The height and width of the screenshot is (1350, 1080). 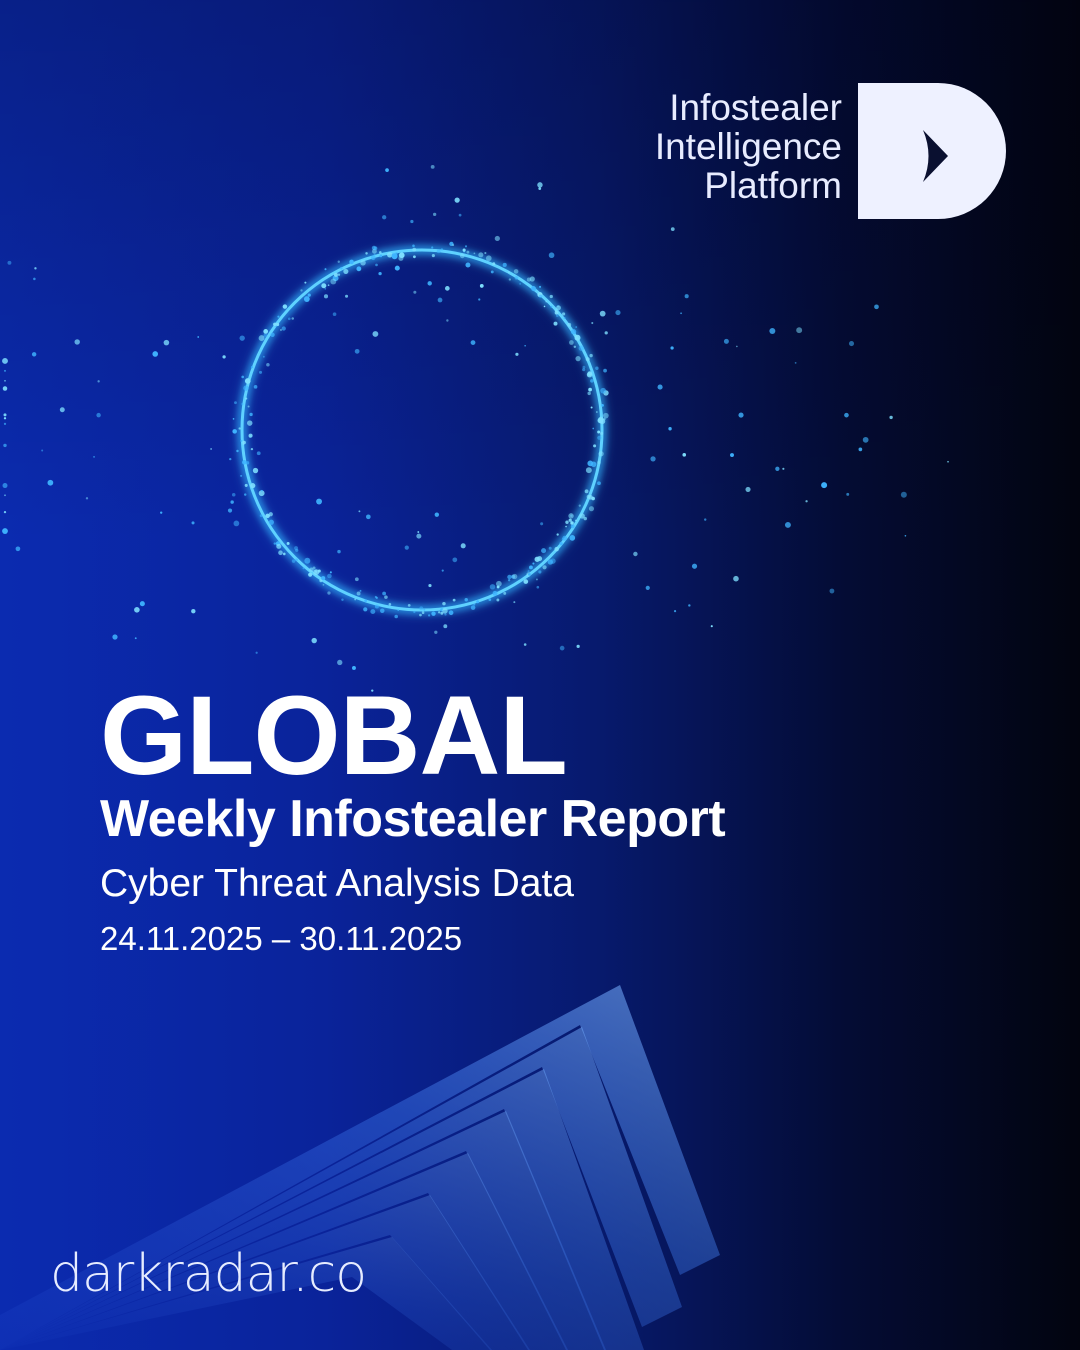 What do you see at coordinates (208, 1274) in the screenshot?
I see `website-link: darkradar.co` at bounding box center [208, 1274].